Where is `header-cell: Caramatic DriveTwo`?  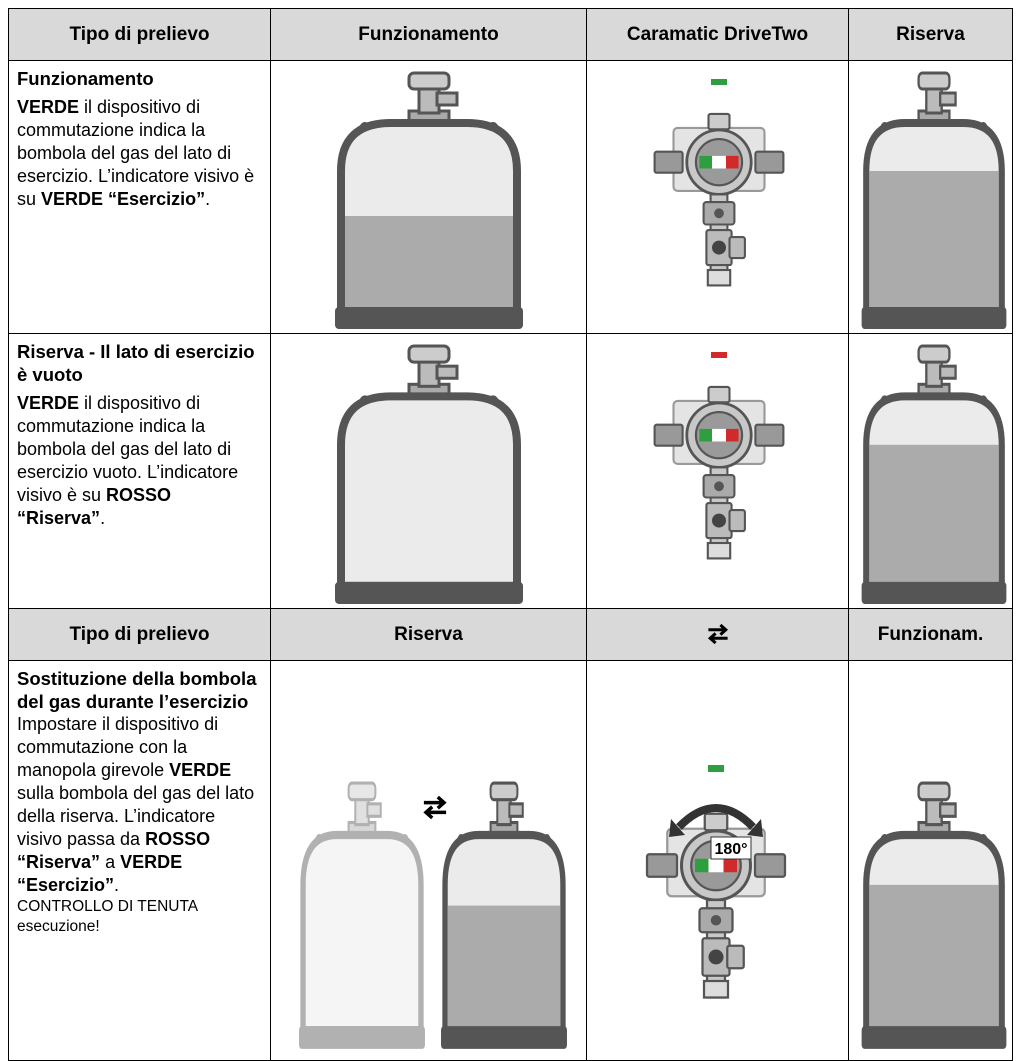
header-cell: Caramatic DriveTwo is located at coordinates (717, 34).